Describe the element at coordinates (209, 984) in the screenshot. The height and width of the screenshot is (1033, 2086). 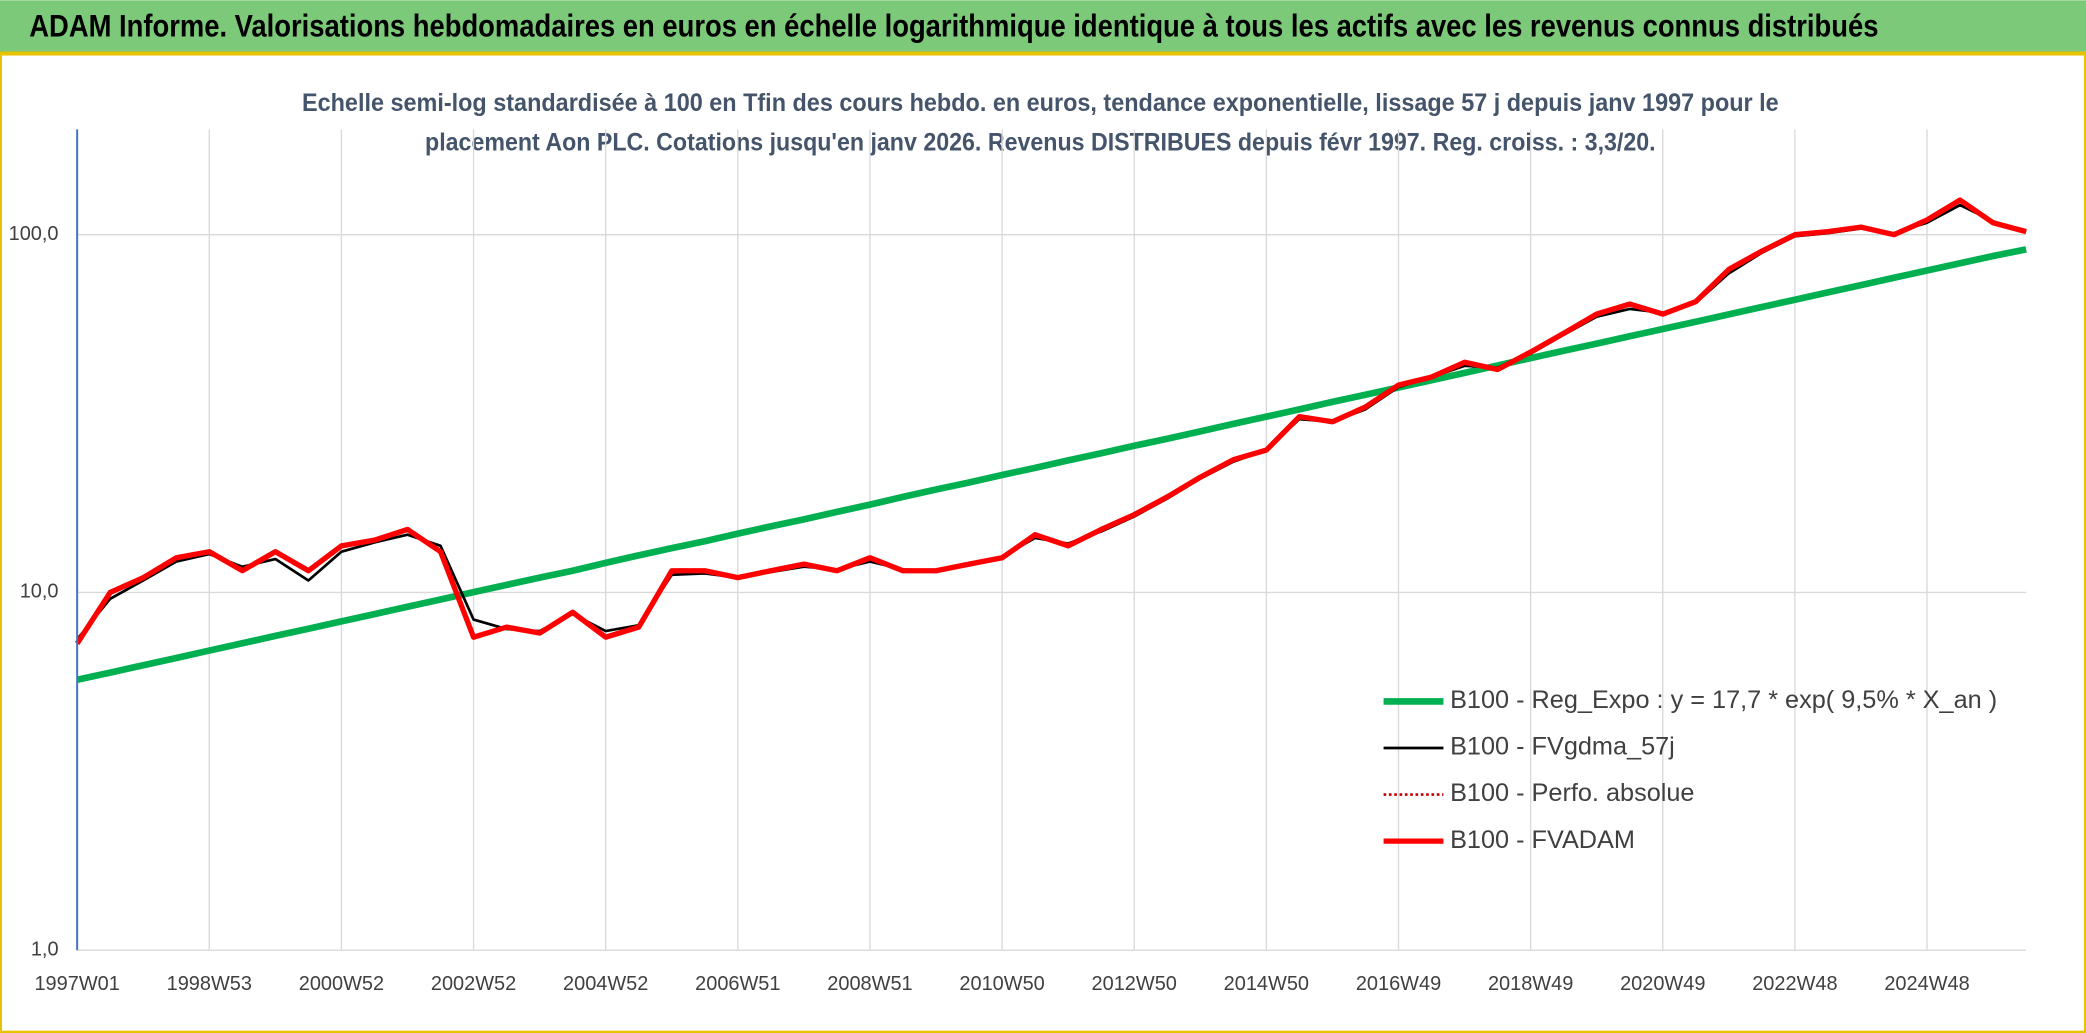
I see `x-tick-label: 1998W53` at that location.